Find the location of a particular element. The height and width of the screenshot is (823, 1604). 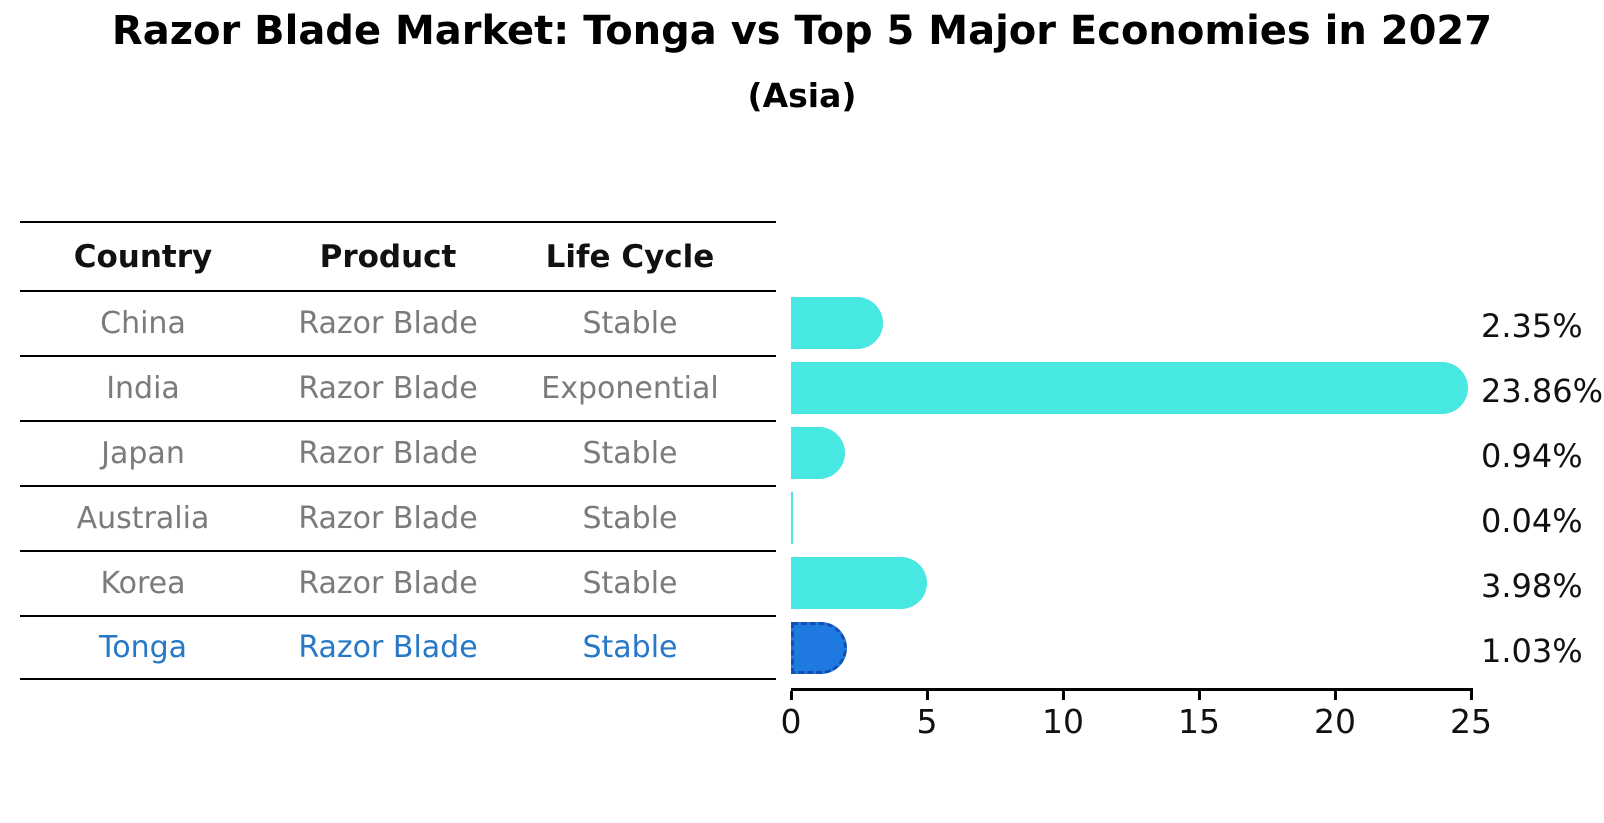

bar-australia is located at coordinates (792, 517).